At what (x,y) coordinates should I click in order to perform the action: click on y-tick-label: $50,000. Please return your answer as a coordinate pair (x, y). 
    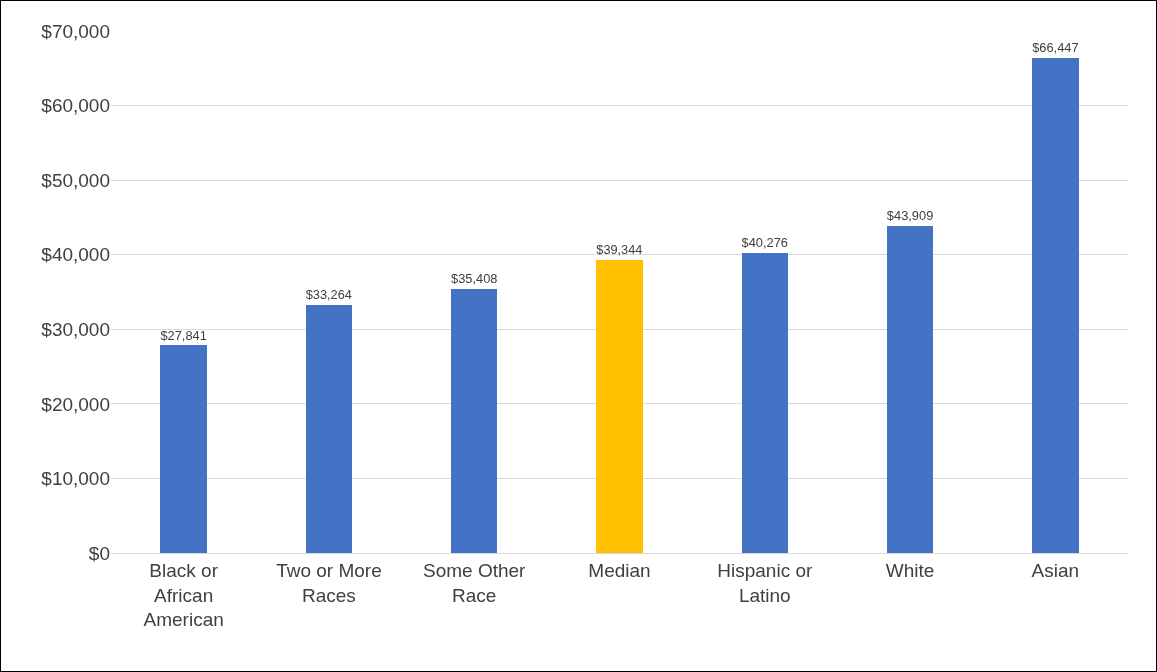
    Looking at the image, I should click on (75, 180).